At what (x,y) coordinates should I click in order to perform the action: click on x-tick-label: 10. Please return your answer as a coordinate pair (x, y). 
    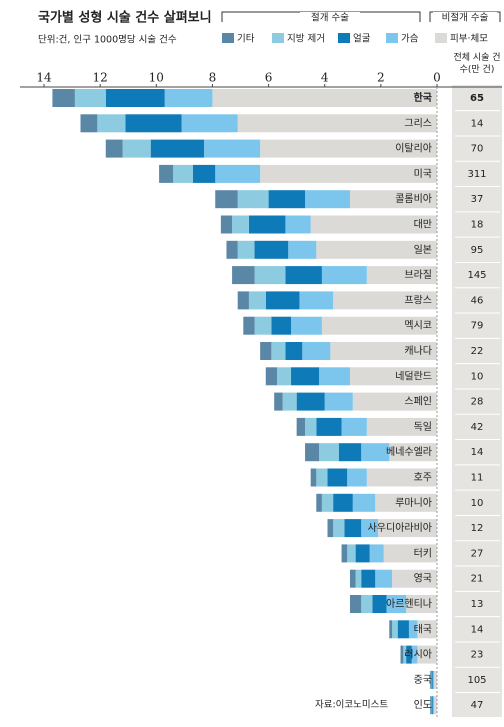
    Looking at the image, I should click on (156, 78).